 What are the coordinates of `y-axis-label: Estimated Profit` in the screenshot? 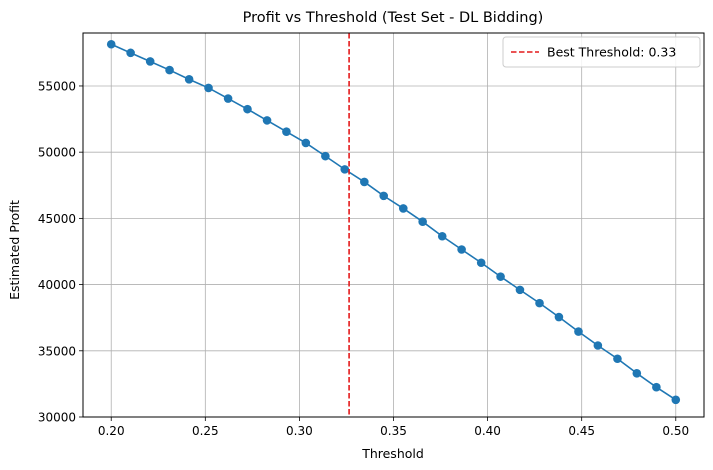 It's located at (14, 250).